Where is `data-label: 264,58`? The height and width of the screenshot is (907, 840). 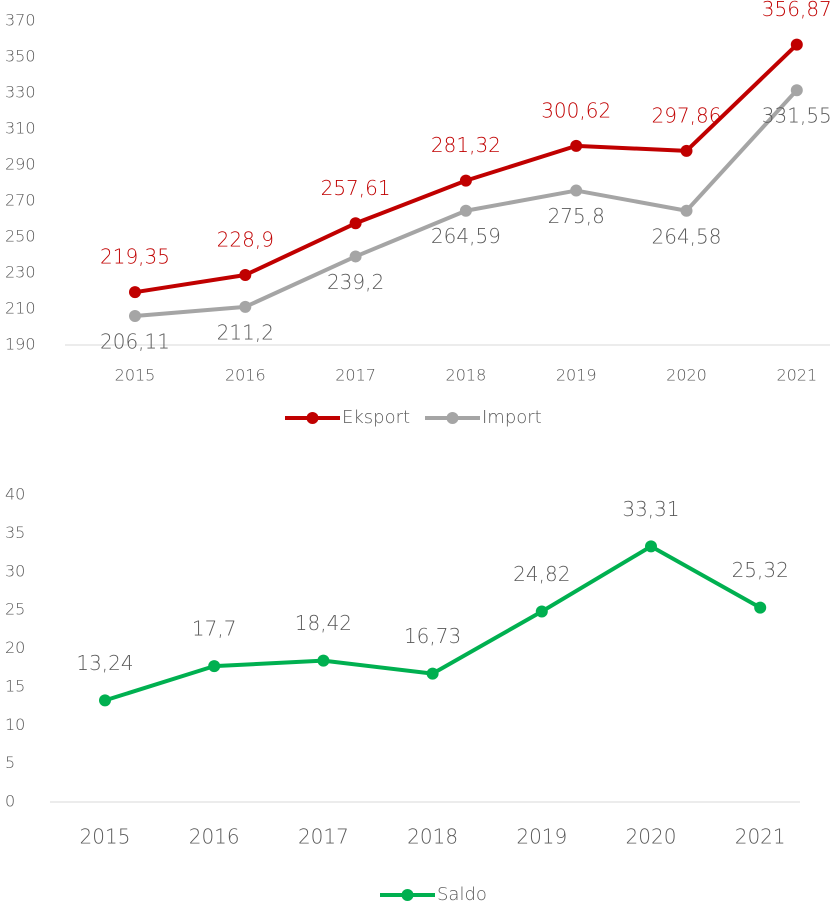 data-label: 264,58 is located at coordinates (687, 236).